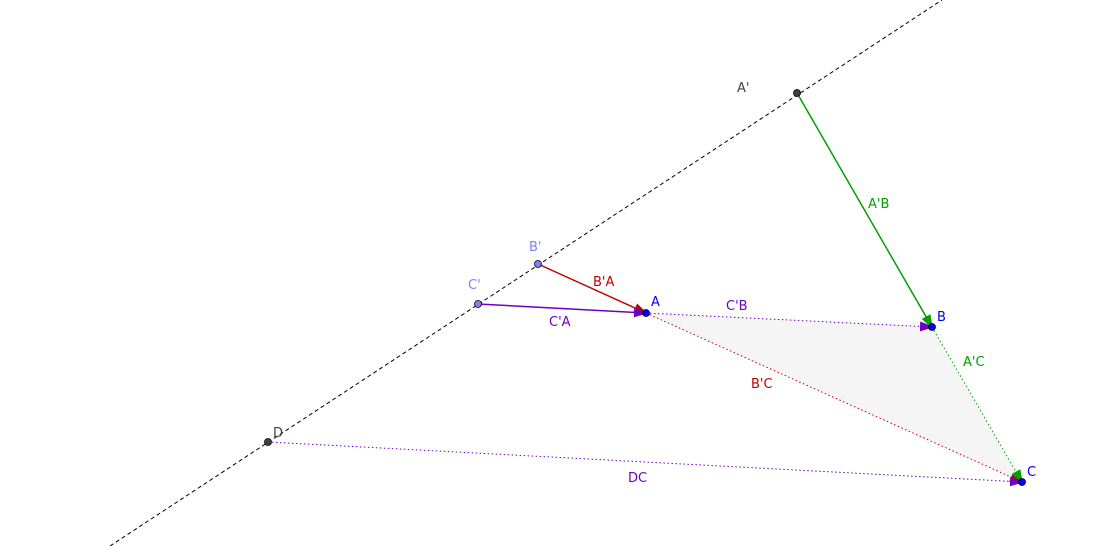 The height and width of the screenshot is (546, 1113). Describe the element at coordinates (743, 88) in the screenshot. I see `label-a-prime: A'` at that location.